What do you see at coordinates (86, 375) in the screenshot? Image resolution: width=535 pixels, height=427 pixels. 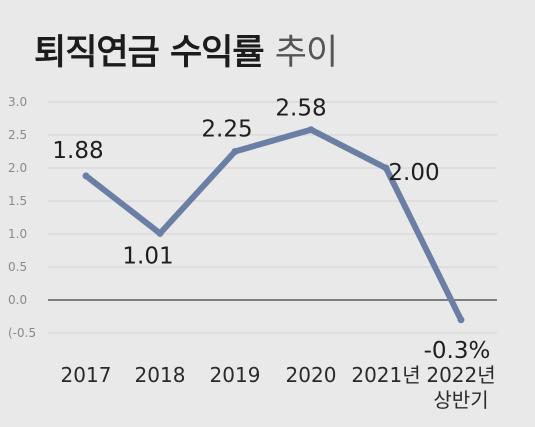 I see `x-tick-label: 2017` at bounding box center [86, 375].